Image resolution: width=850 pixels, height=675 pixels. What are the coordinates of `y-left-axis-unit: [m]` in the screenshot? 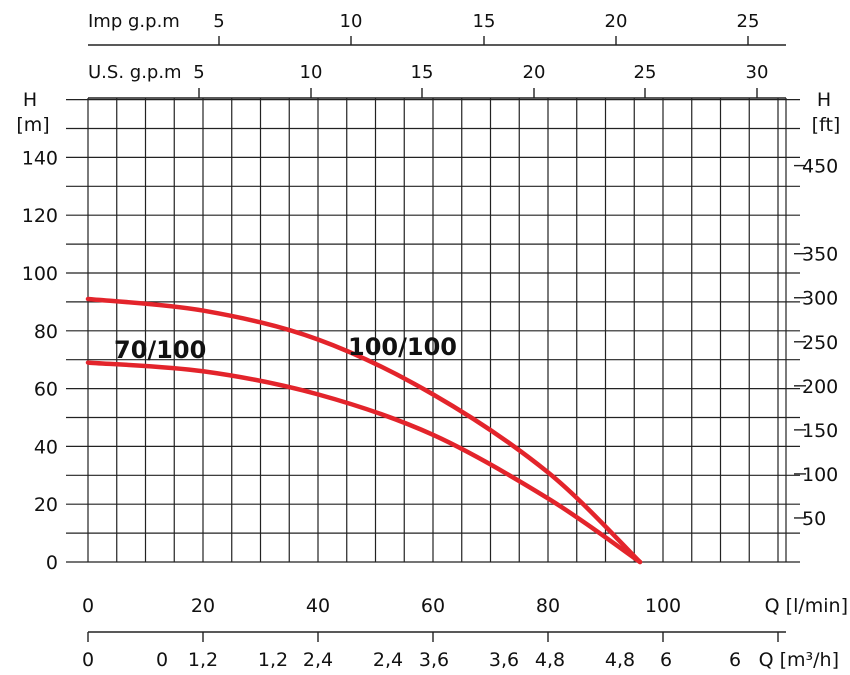 It's located at (32, 125).